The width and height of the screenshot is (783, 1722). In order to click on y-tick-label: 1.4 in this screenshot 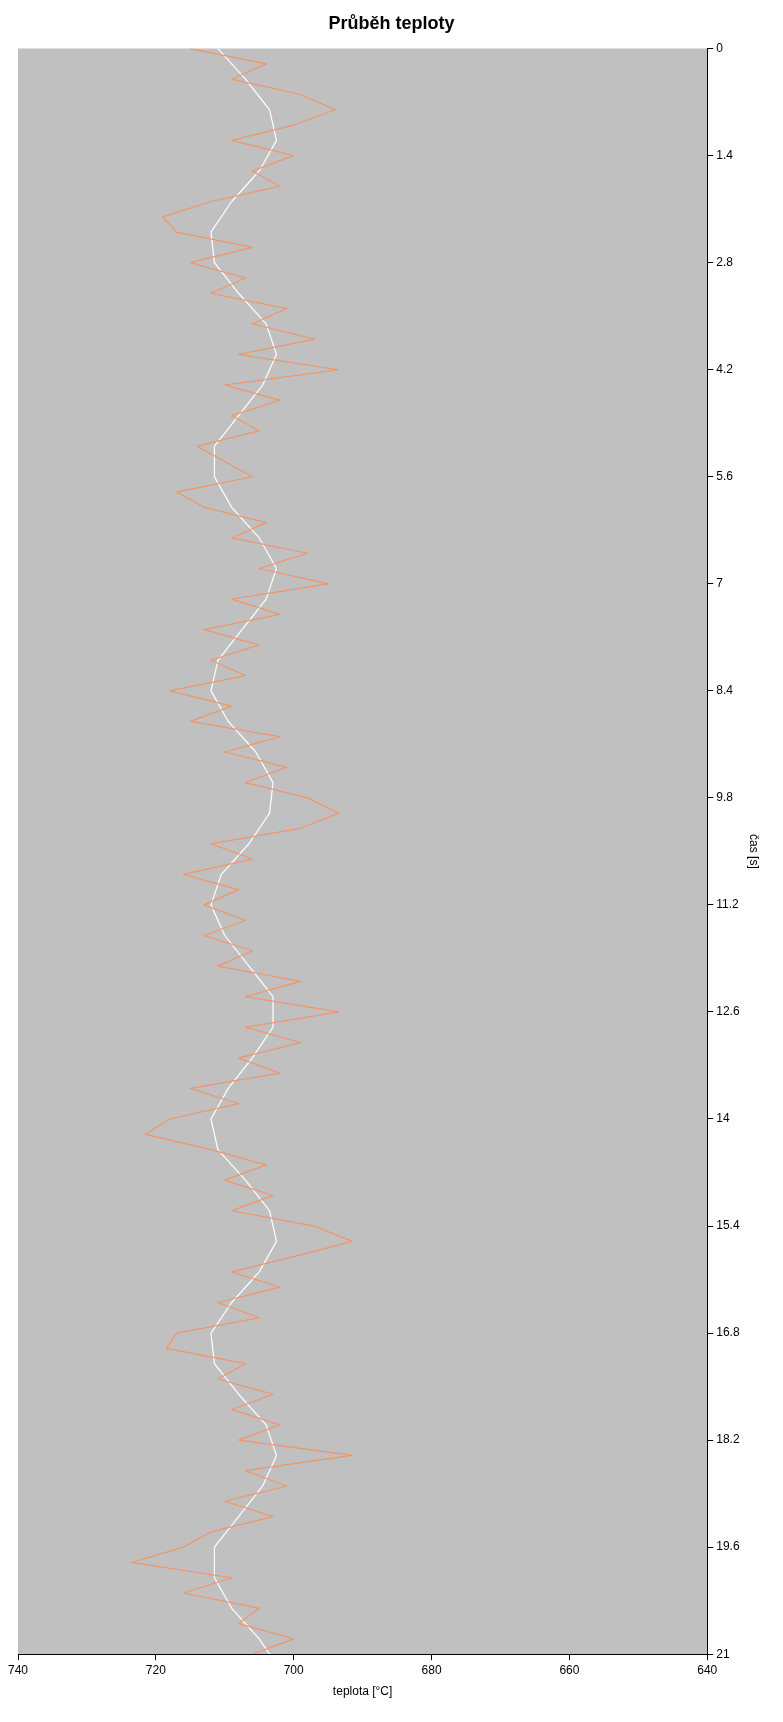, I will do `click(725, 154)`.